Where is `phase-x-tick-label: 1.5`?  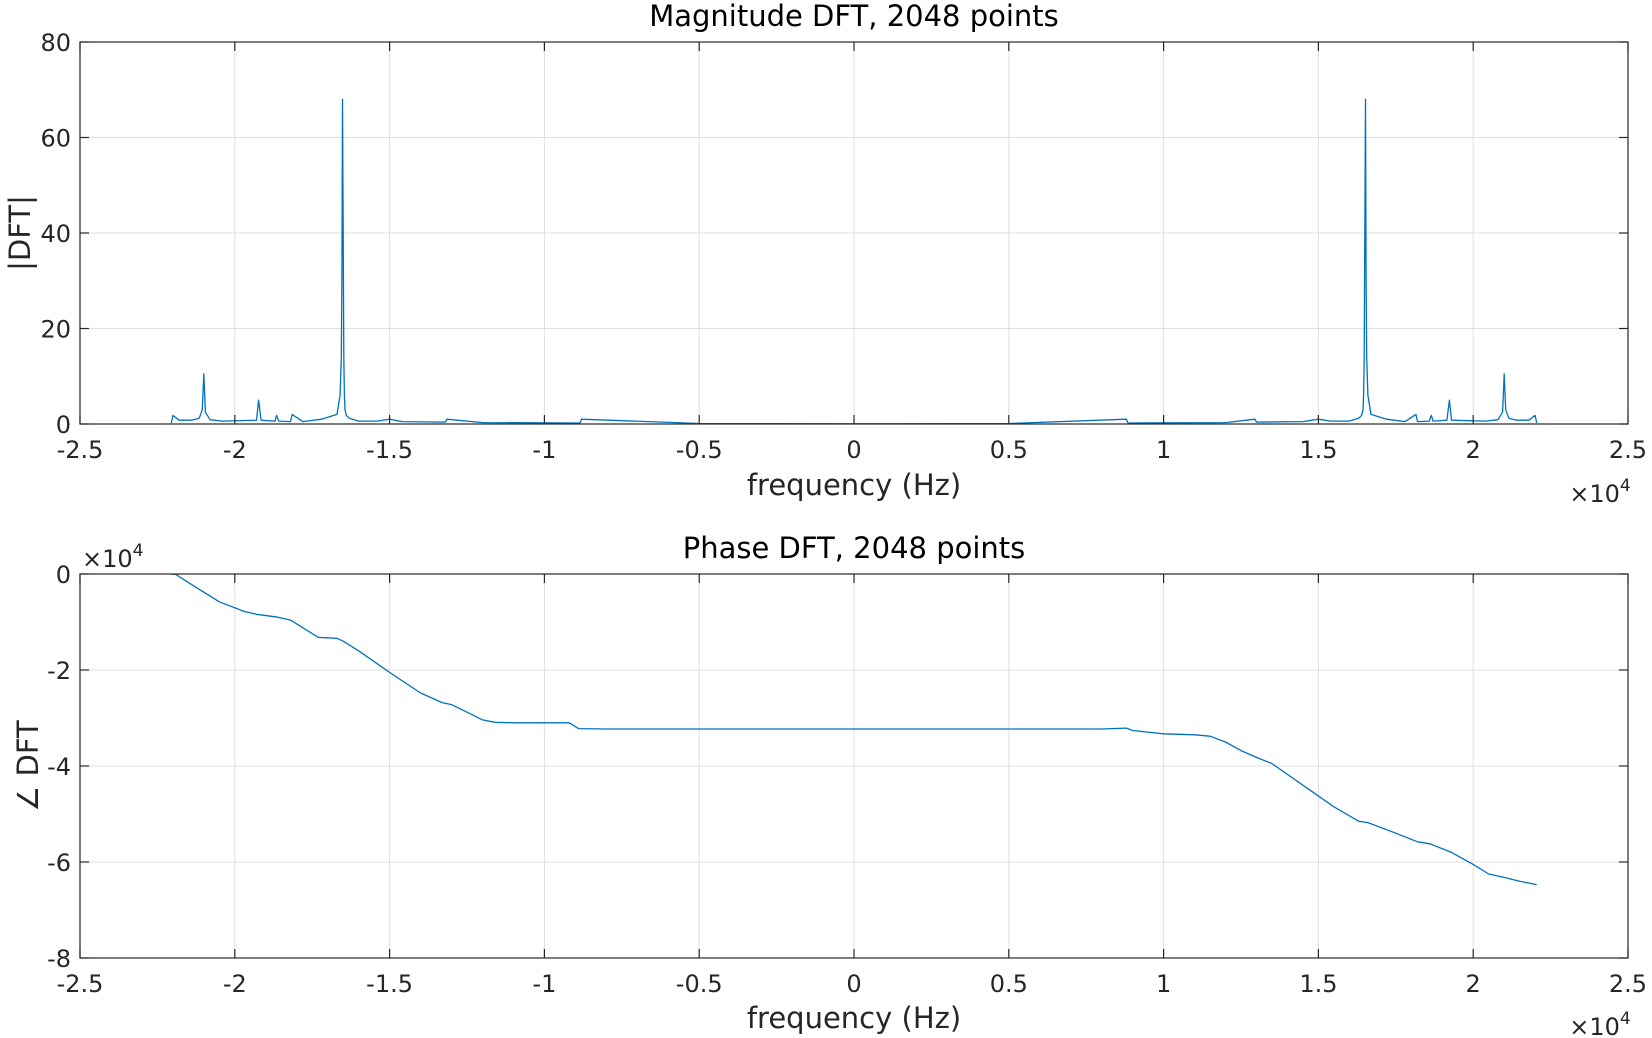
phase-x-tick-label: 1.5 is located at coordinates (1318, 984).